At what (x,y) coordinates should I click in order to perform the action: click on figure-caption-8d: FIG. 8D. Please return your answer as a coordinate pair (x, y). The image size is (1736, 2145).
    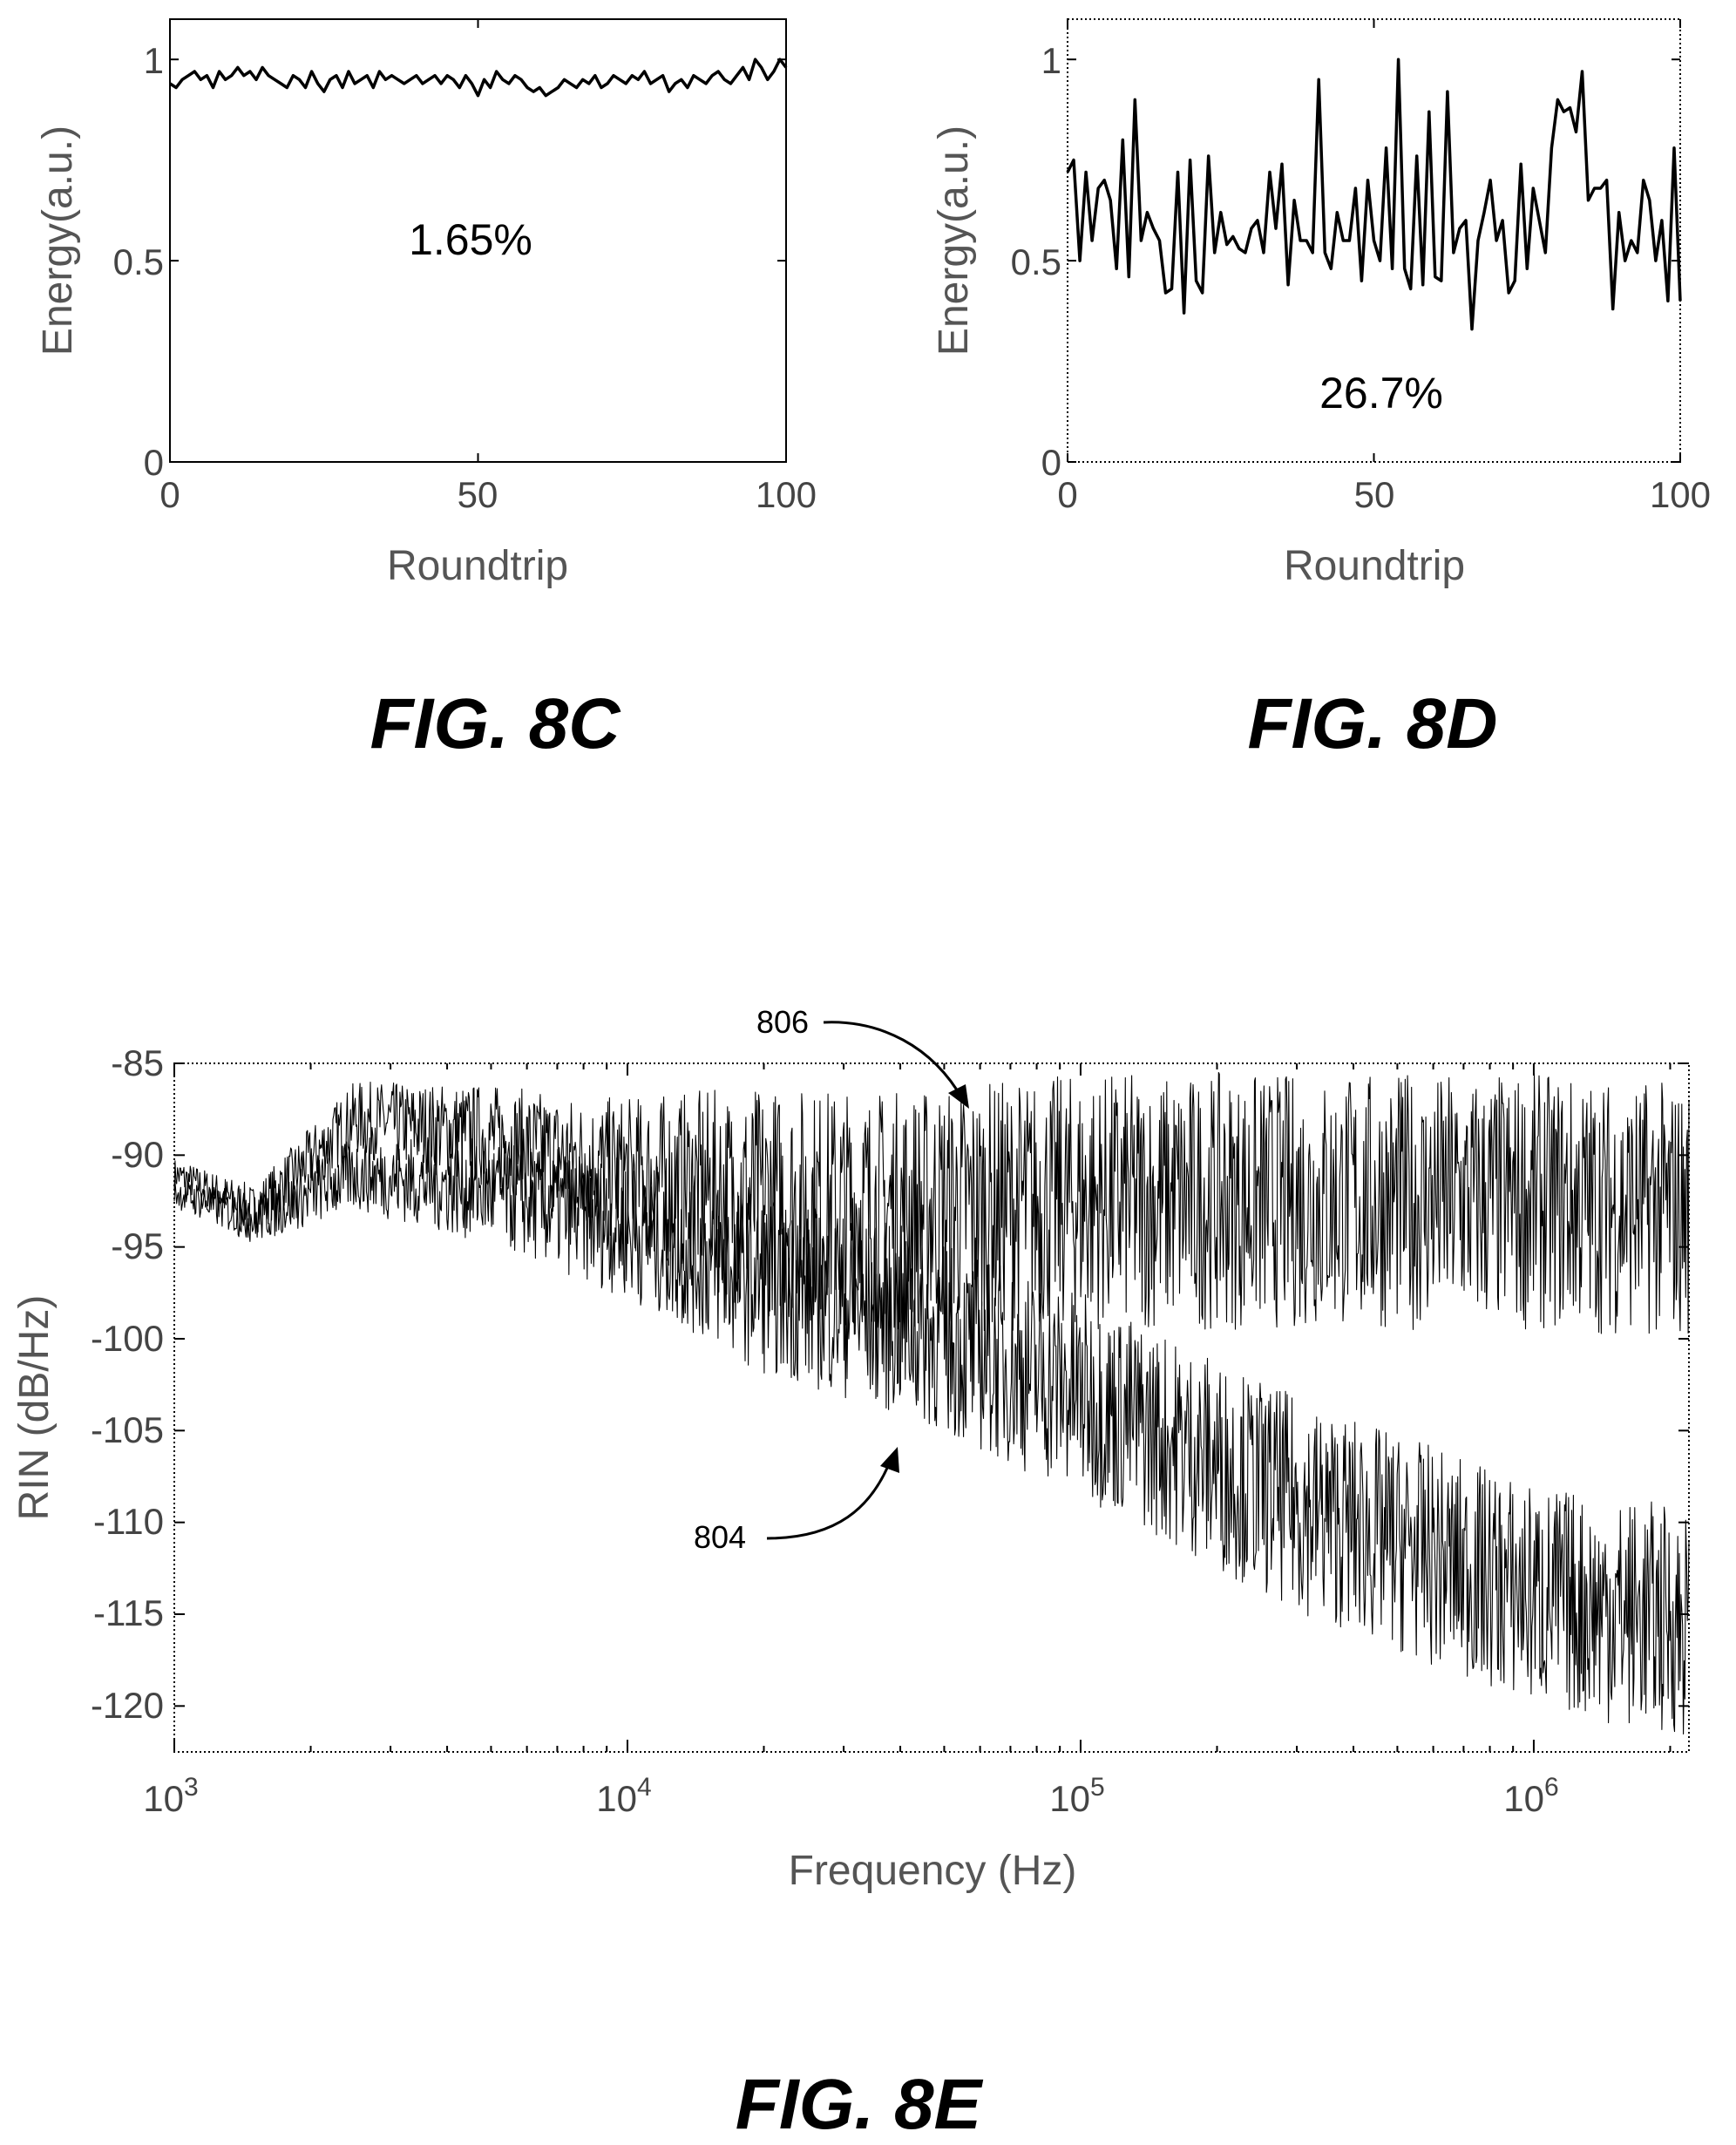
    Looking at the image, I should click on (1372, 724).